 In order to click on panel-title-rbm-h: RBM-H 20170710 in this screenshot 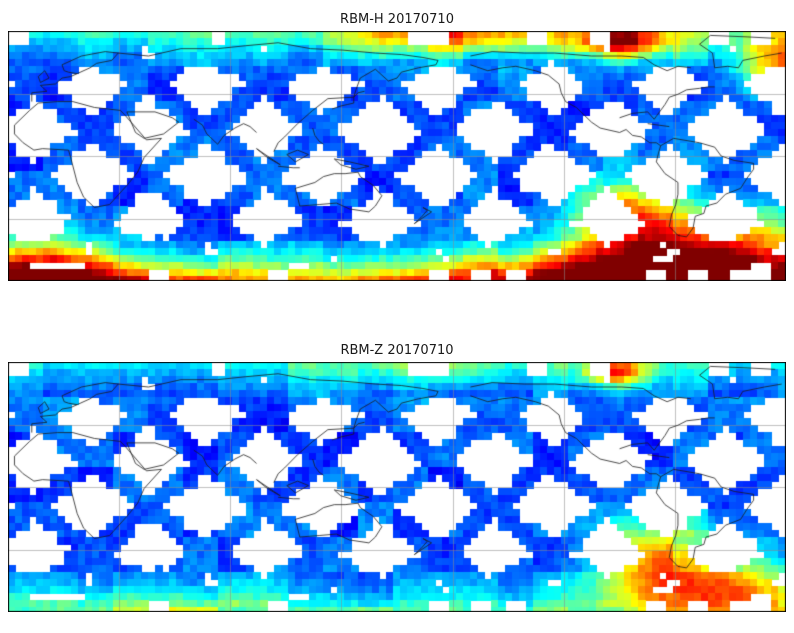, I will do `click(397, 19)`.